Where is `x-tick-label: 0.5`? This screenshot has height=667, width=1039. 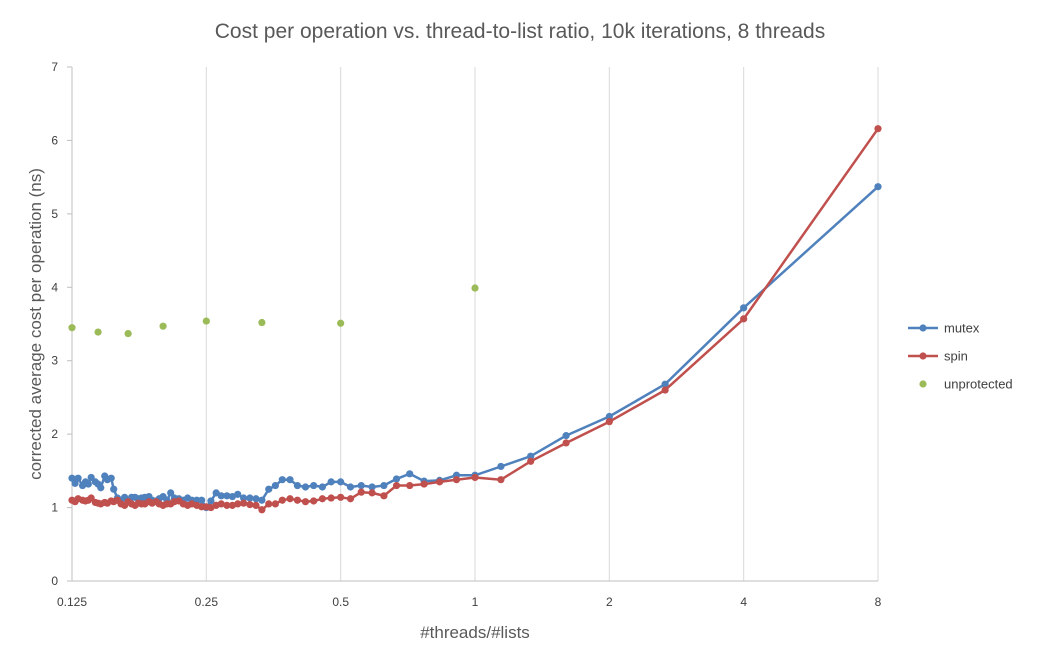 x-tick-label: 0.5 is located at coordinates (340, 602).